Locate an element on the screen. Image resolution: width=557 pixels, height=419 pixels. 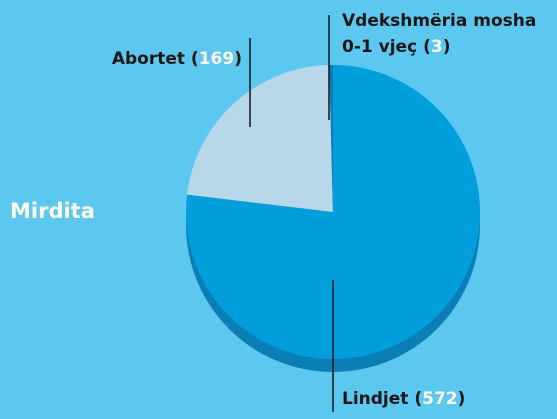
category-label: Abortet is located at coordinates (148, 59).